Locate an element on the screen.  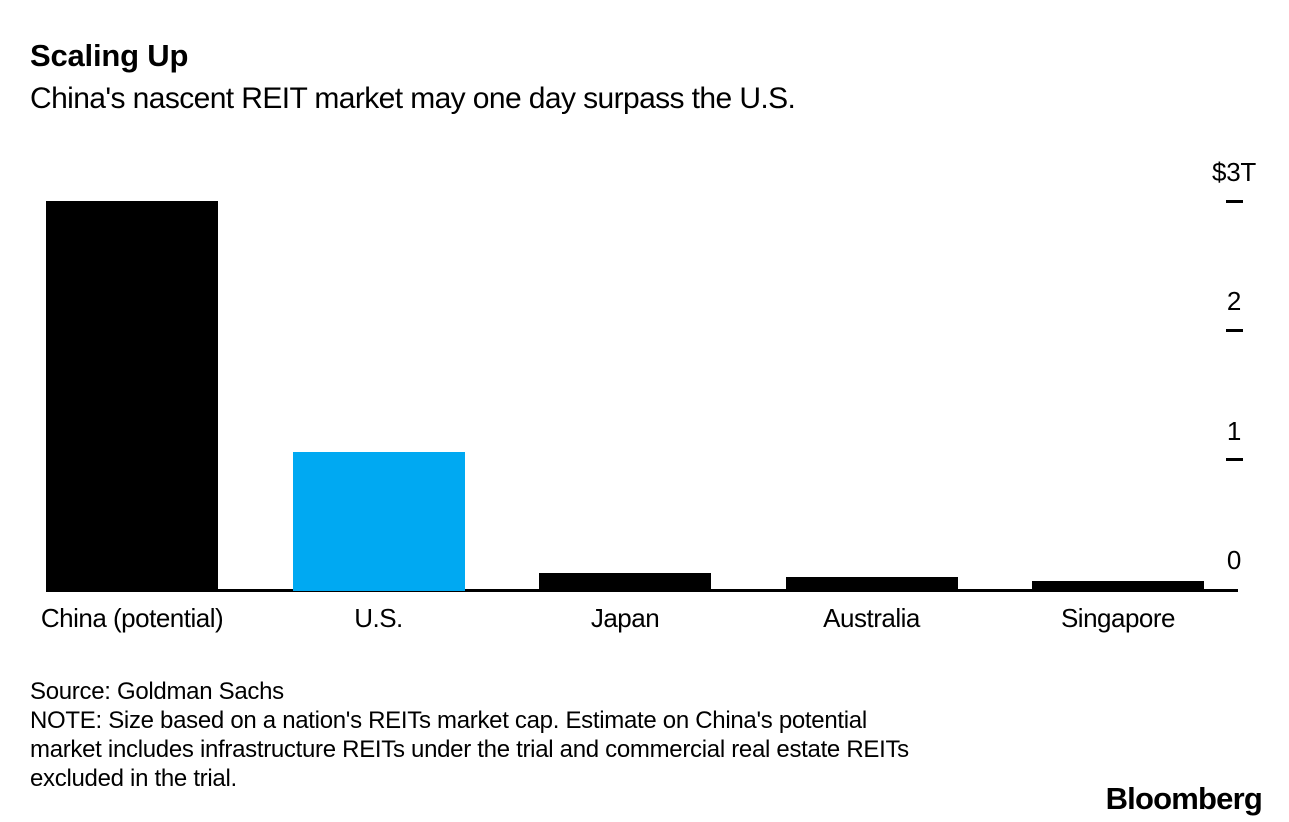
y-tick-label: $3T is located at coordinates (1234, 172).